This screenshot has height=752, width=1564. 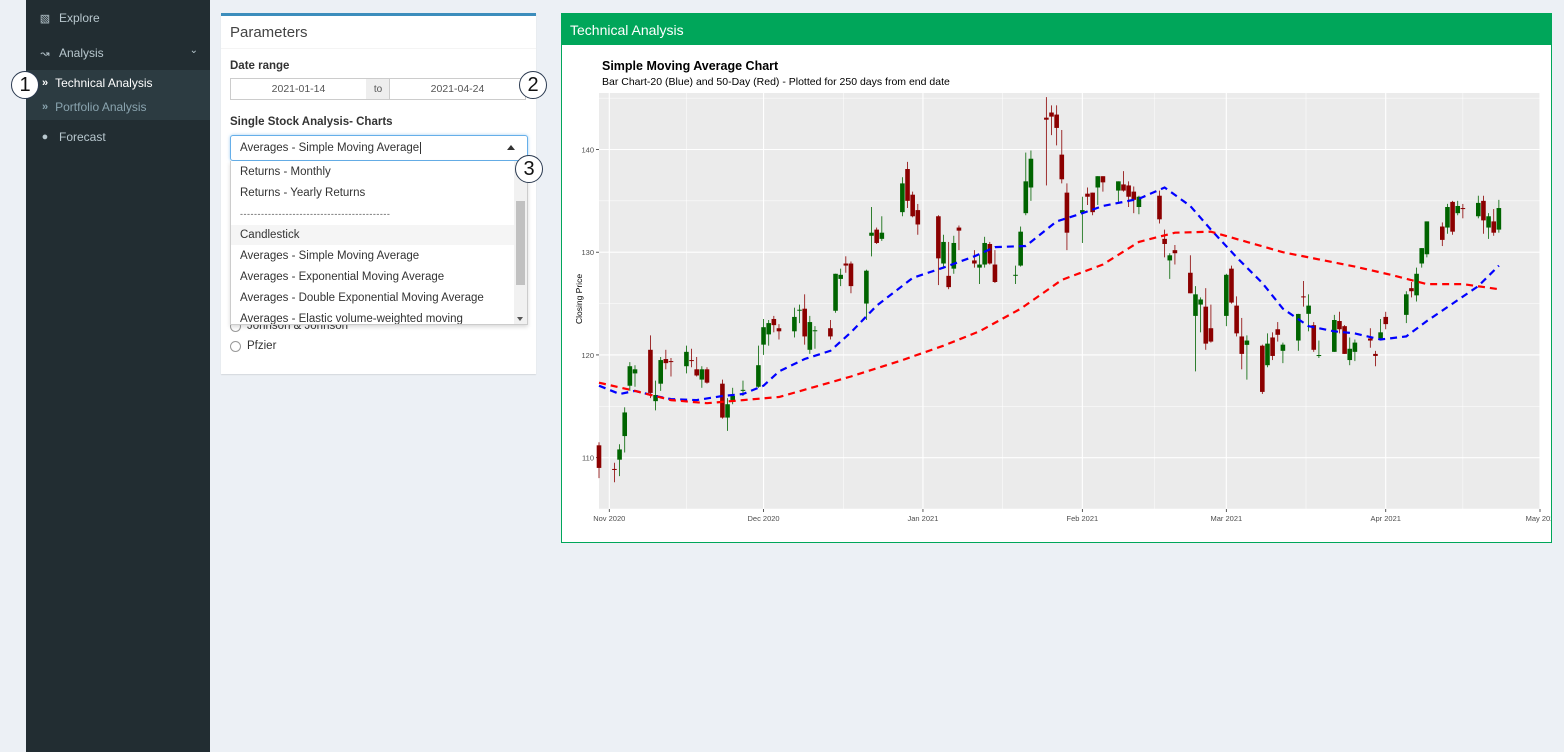 What do you see at coordinates (1226, 518) in the screenshot?
I see `x-tick-label: Mar 2021` at bounding box center [1226, 518].